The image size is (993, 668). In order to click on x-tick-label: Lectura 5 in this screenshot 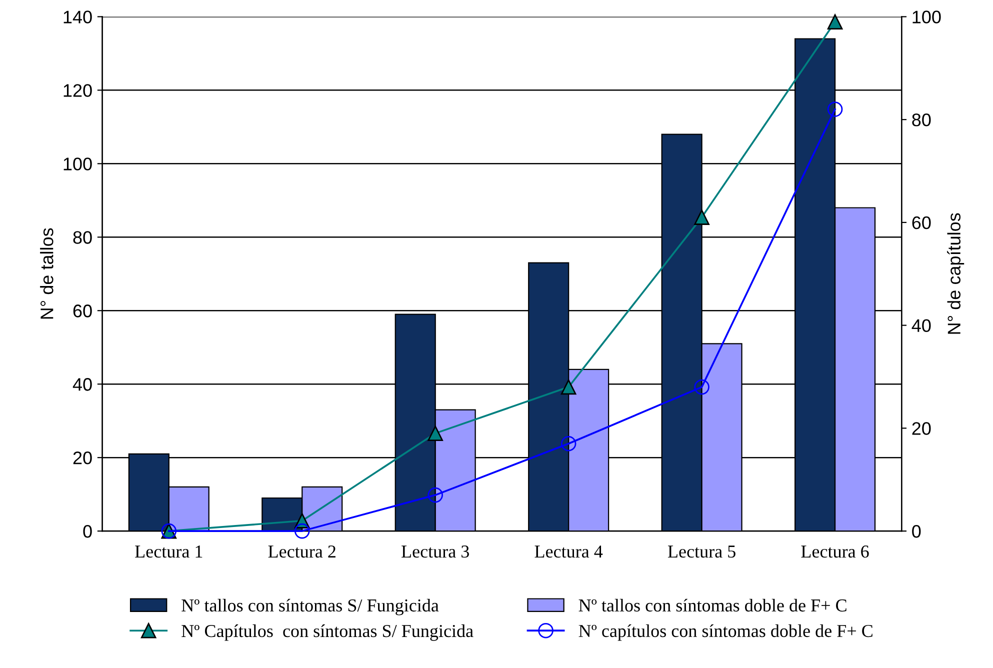, I will do `click(702, 552)`.